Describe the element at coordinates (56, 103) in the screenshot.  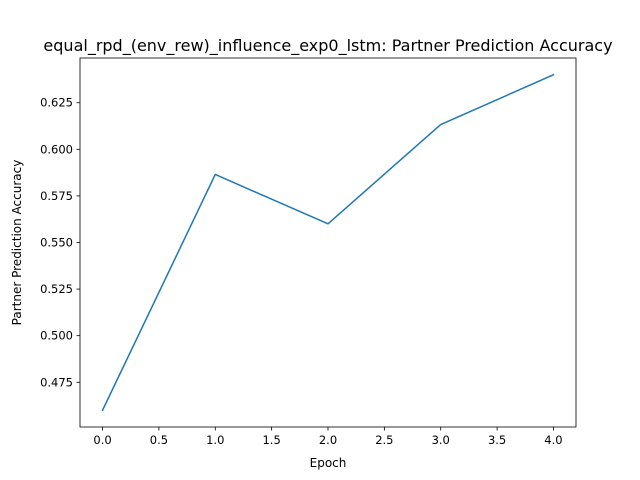
I see `y-tick-label: 0.625` at that location.